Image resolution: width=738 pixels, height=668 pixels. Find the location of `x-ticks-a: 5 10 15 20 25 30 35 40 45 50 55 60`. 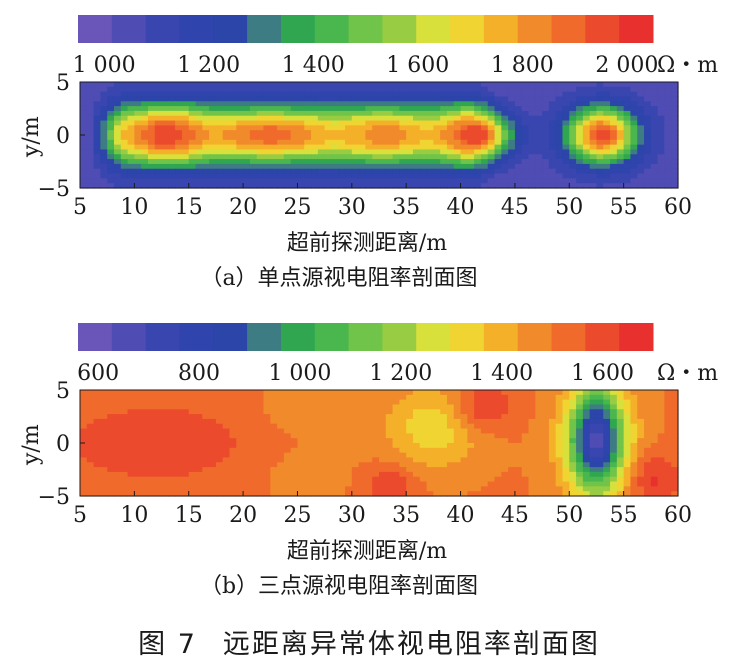

x-ticks-a: 5 10 15 20 25 30 35 40 45 50 55 60 is located at coordinates (382, 201).